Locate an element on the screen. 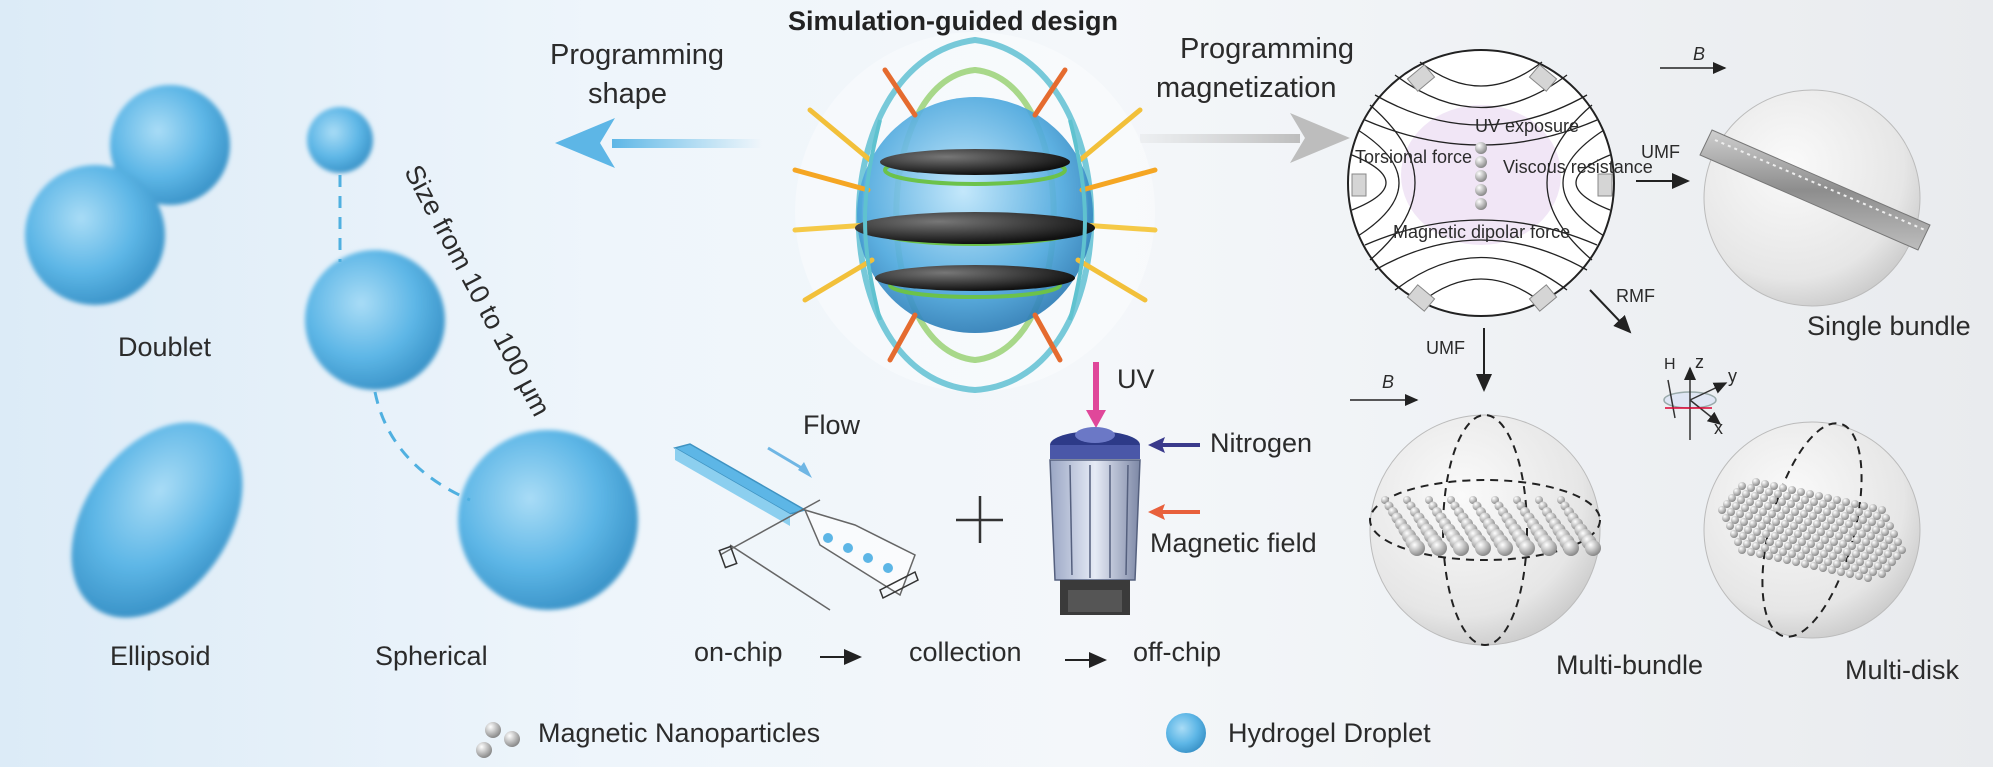 Image resolution: width=1993 pixels, height=767 pixels. programming-magnetization-line1: Programming is located at coordinates (1267, 49).